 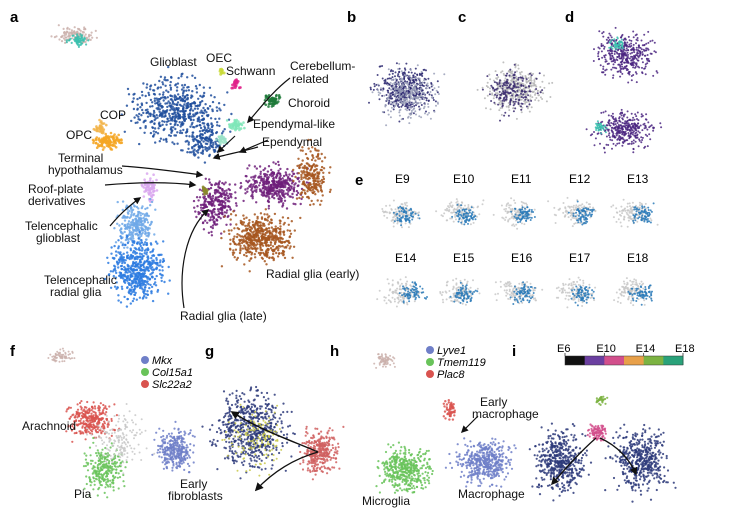 I want to click on legend-label-mkx: Mkx, so click(x=162, y=361).